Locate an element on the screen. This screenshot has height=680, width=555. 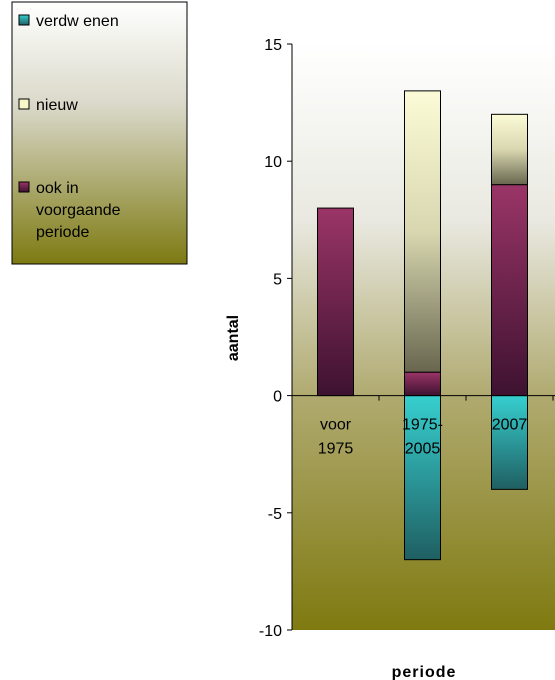
x-axis-title: periode is located at coordinates (424, 672).